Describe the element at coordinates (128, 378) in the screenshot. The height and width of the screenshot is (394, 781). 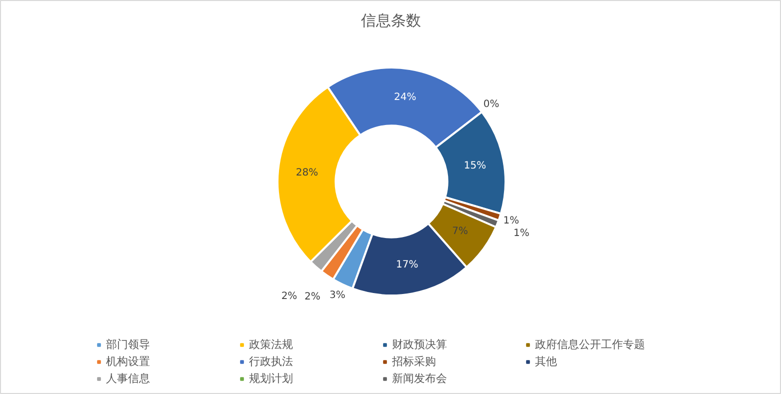
I see `legend-label: 人事信息` at that location.